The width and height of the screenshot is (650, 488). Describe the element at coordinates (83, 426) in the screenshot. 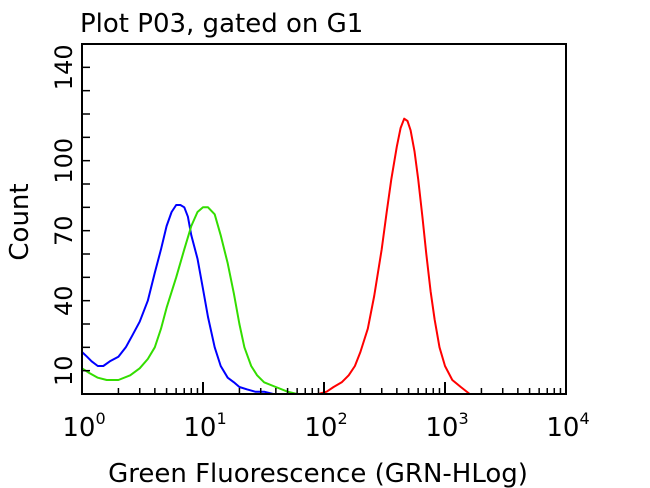

I see `x-tick-label: 100` at that location.